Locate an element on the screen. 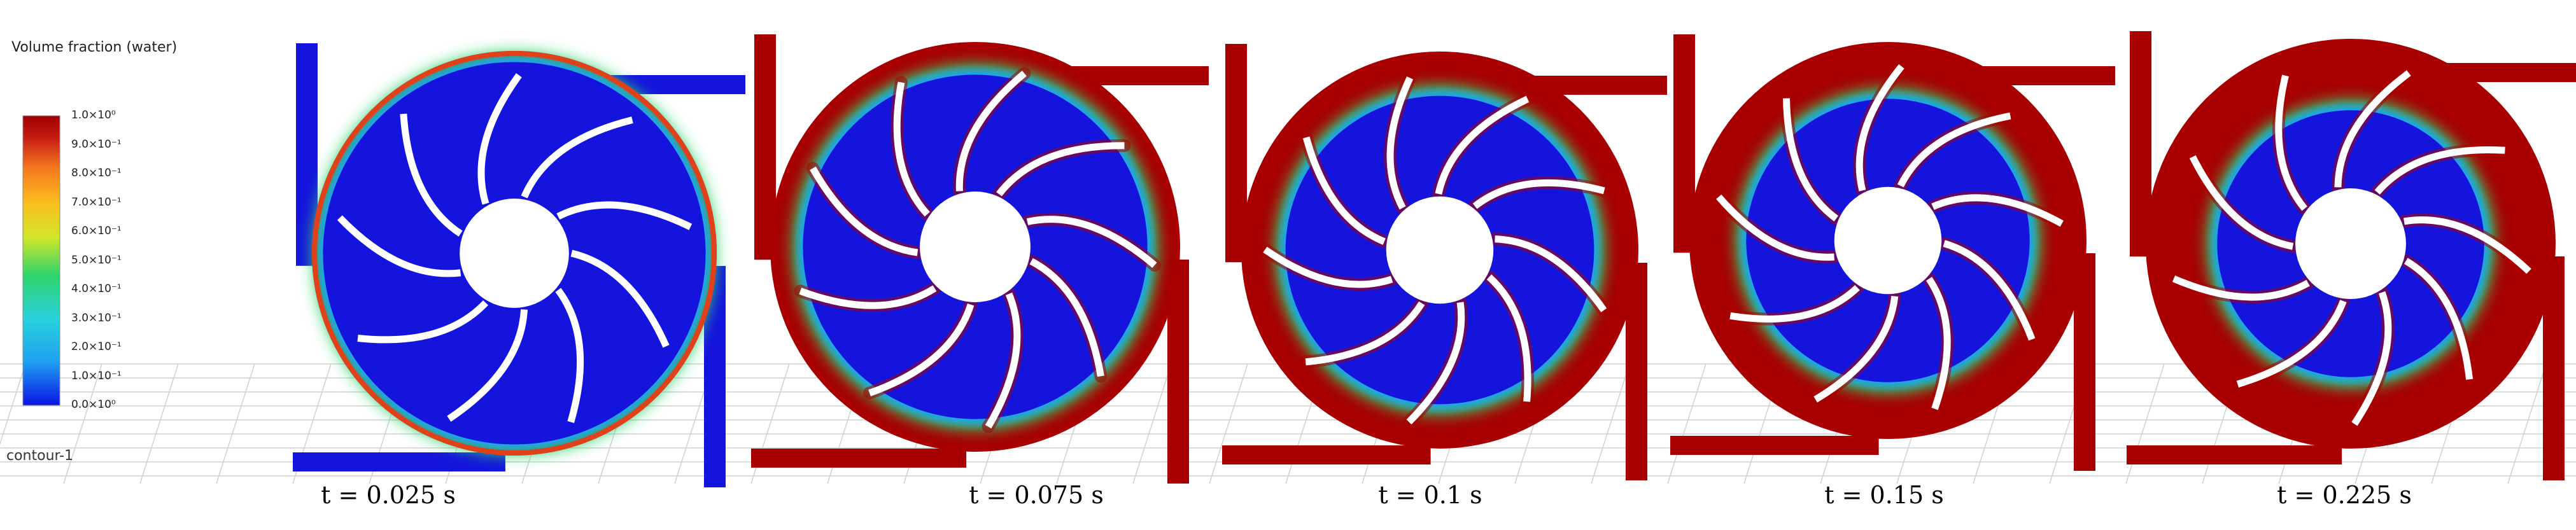 The width and height of the screenshot is (2576, 530). colorbar-tick-label: 6.0×10⁻¹ is located at coordinates (97, 231).